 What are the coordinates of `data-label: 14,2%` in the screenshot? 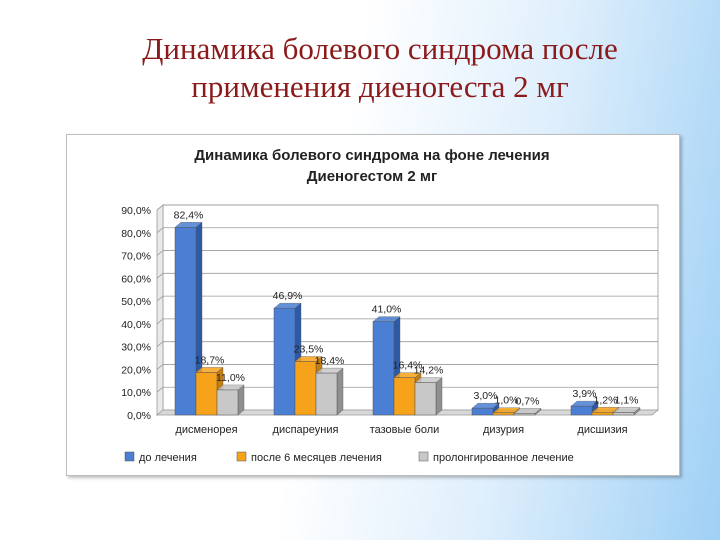 It's located at (429, 371).